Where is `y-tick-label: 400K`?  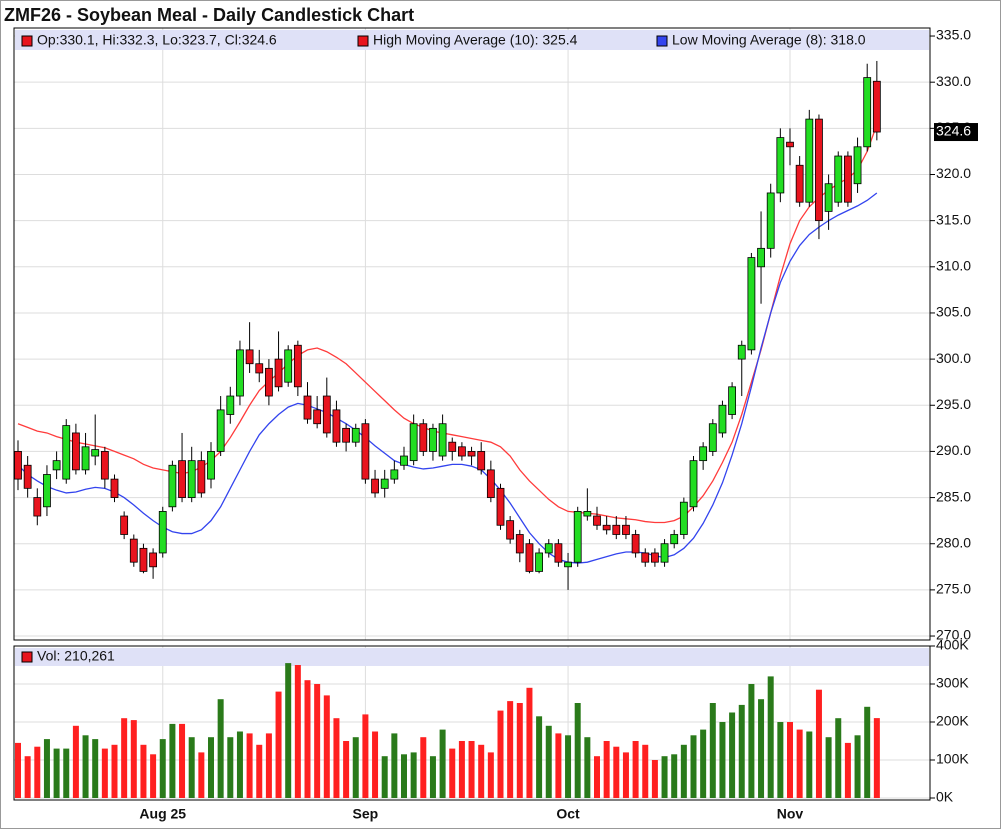 y-tick-label: 400K is located at coordinates (952, 645).